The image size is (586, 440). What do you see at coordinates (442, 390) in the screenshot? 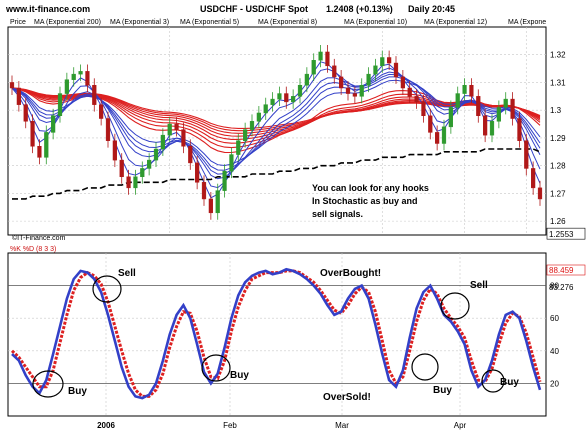
I see `buy-label-3: Buy` at bounding box center [442, 390].